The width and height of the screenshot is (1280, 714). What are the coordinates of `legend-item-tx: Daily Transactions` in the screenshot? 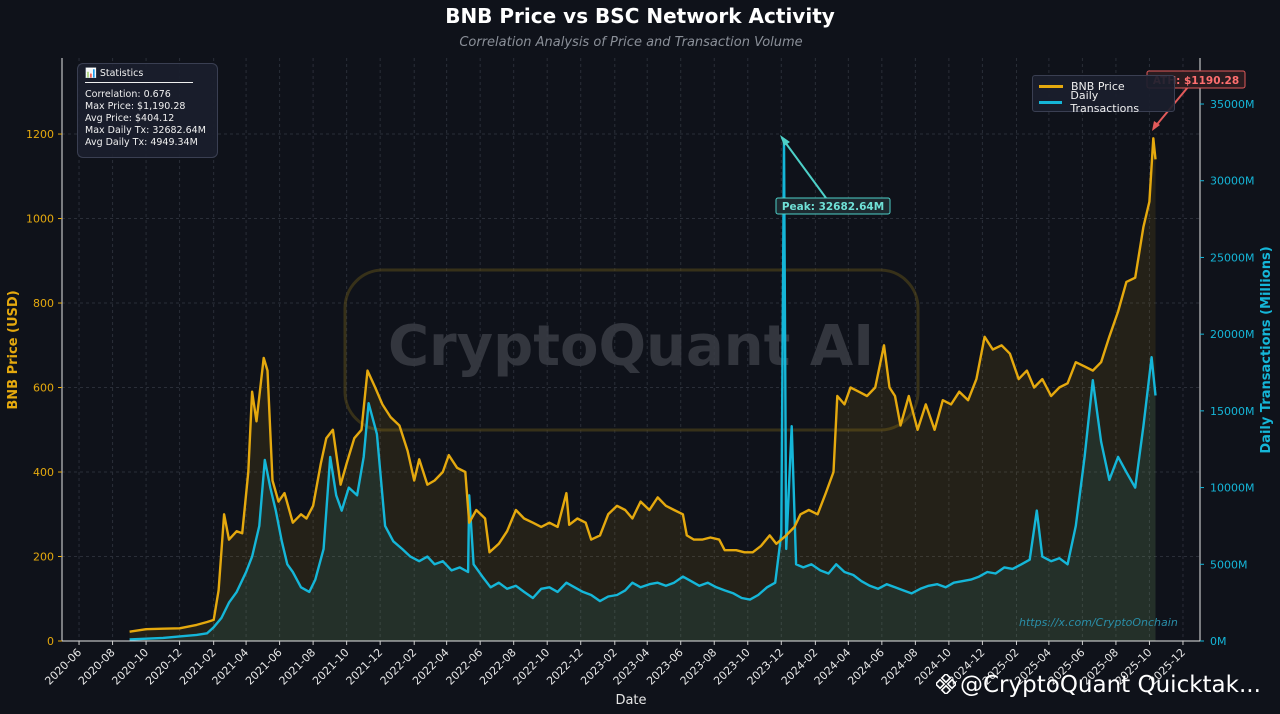 It's located at (1103, 102).